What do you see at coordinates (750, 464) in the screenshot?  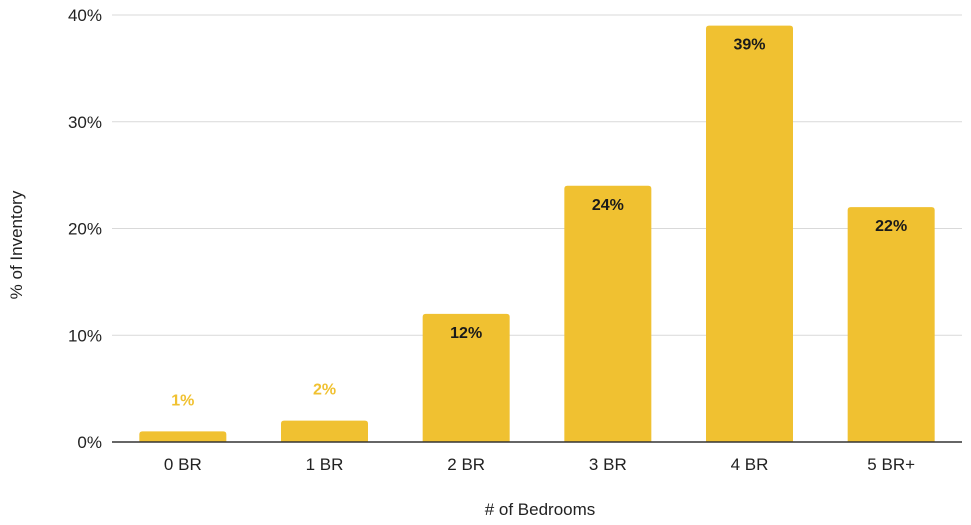 I see `x-tick-label: 4 BR` at bounding box center [750, 464].